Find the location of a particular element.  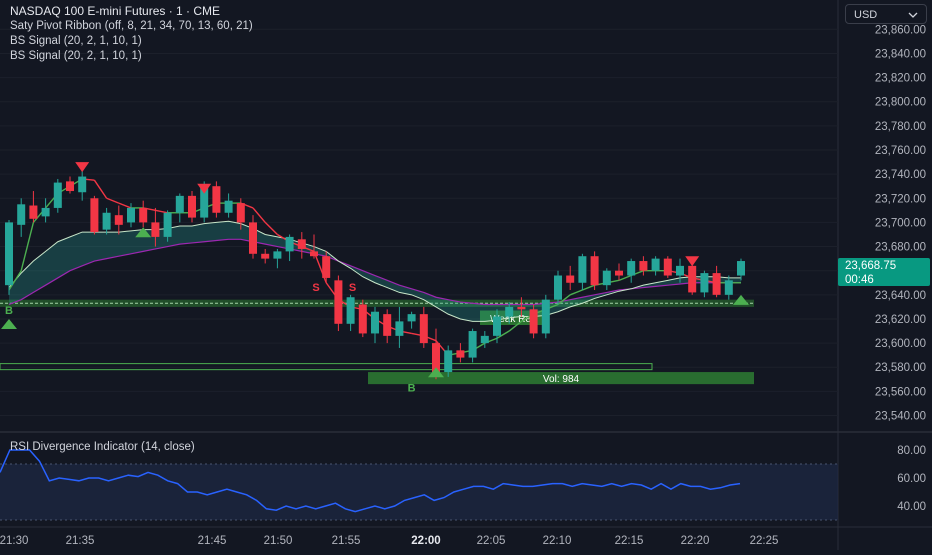

rsi-pane: 80.00 60.00 40.00 is located at coordinates (463, 483).